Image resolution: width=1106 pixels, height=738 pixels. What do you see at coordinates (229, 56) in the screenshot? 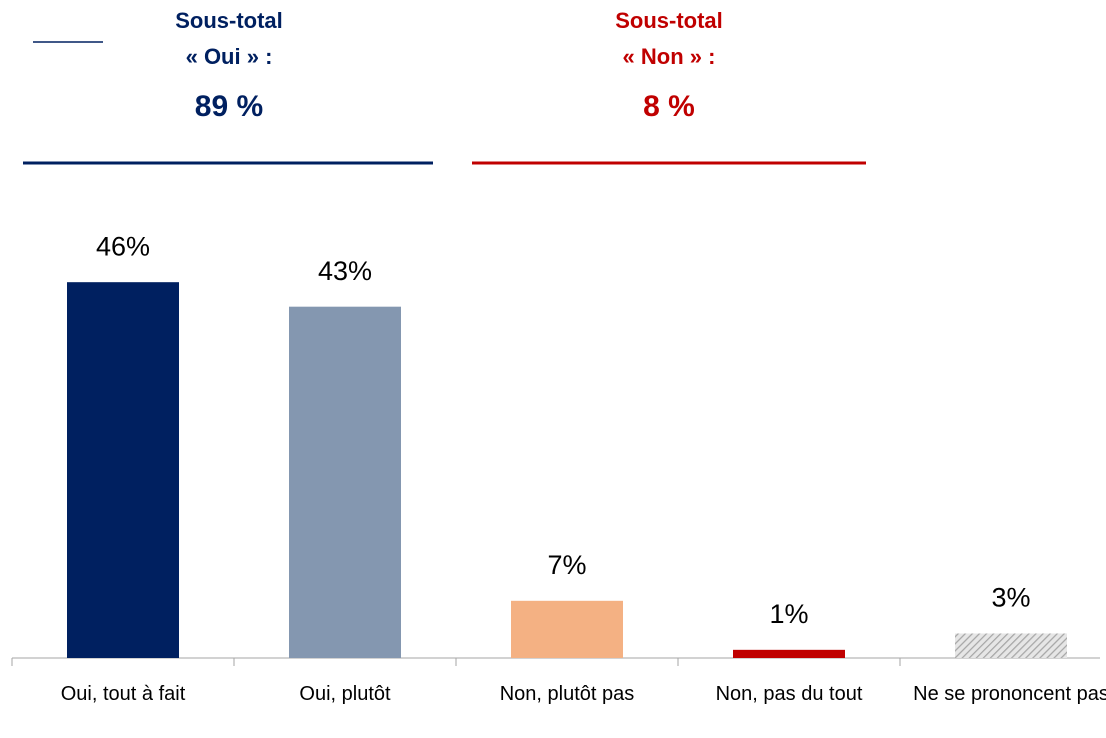
I see `annotation-text: « Oui » :` at bounding box center [229, 56].